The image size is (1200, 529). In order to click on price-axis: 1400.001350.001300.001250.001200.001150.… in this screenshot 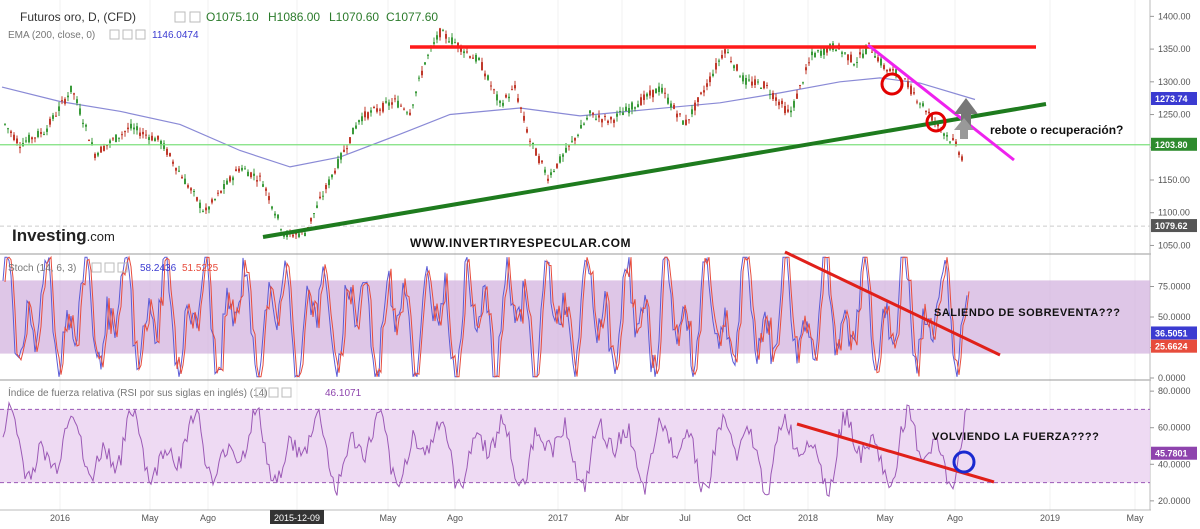, I will do `click(1175, 264)`.